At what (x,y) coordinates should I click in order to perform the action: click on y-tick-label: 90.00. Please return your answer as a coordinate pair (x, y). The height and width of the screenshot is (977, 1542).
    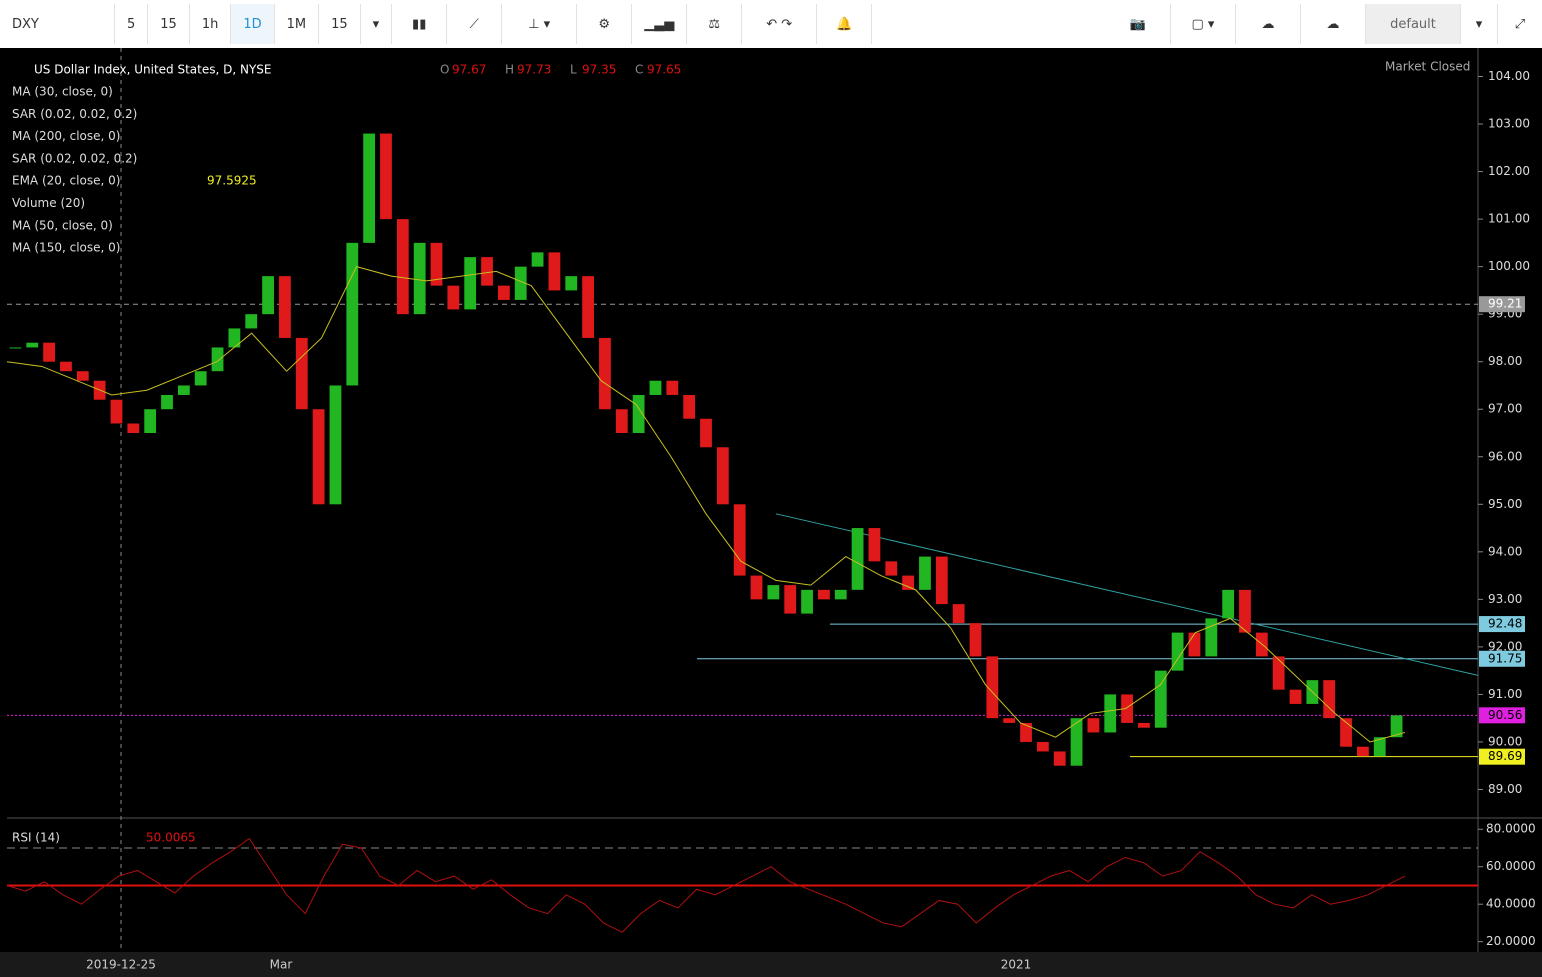
    Looking at the image, I should click on (1505, 741).